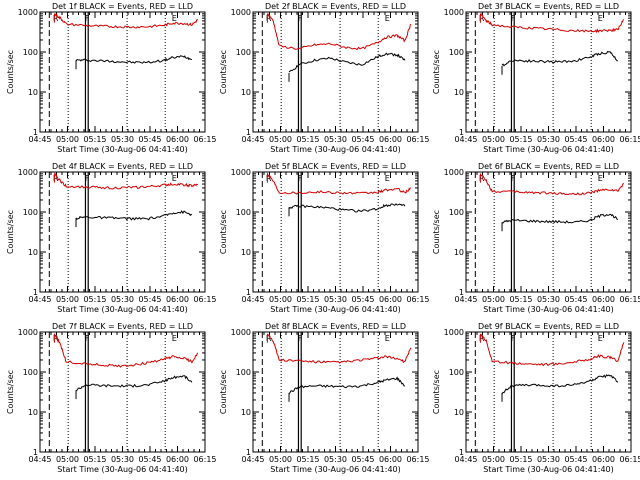 The image size is (640, 480). What do you see at coordinates (548, 166) in the screenshot?
I see `panel-title: Det 6f BLACK = Events, RED = LLD` at bounding box center [548, 166].